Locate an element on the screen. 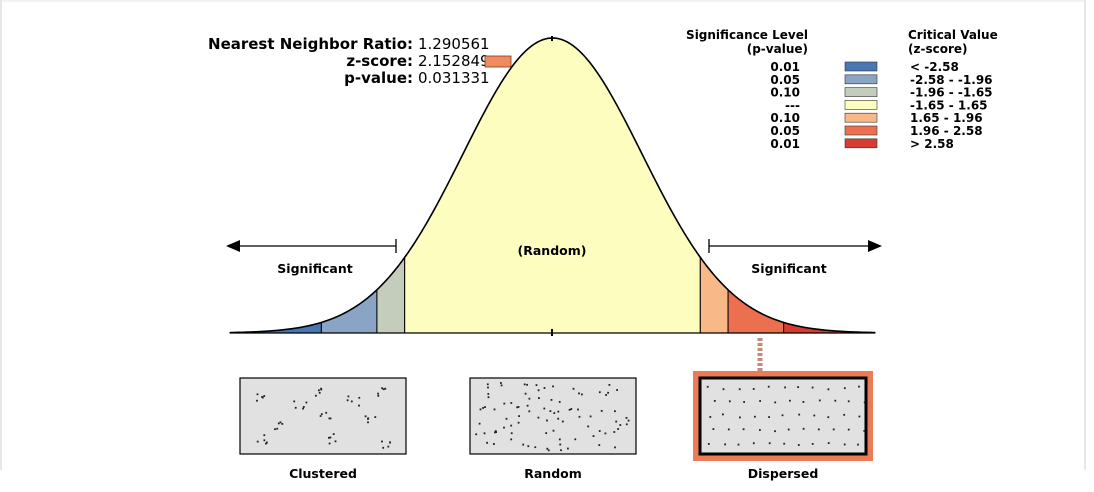 The width and height of the screenshot is (1094, 492). right-significance-arrow is located at coordinates (795, 246).